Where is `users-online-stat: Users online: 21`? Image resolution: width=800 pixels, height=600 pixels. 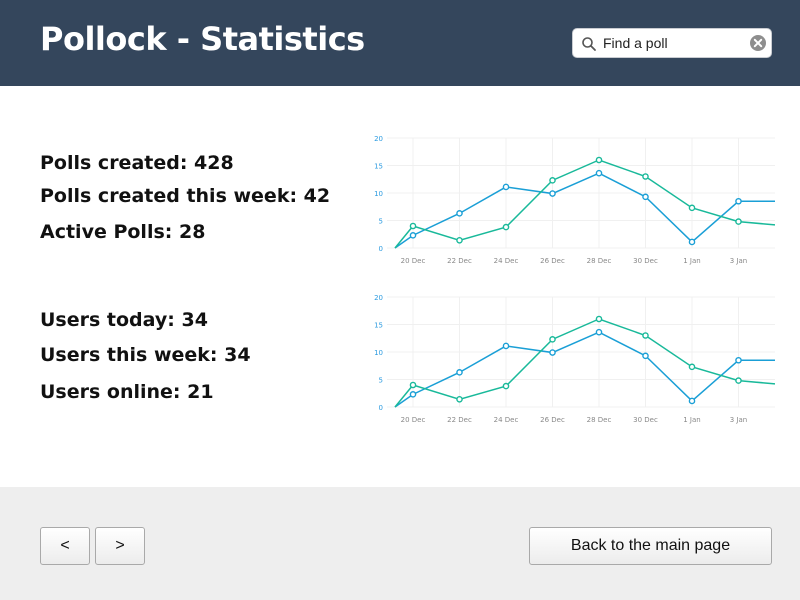
users-online-stat: Users online: 21 is located at coordinates (127, 392).